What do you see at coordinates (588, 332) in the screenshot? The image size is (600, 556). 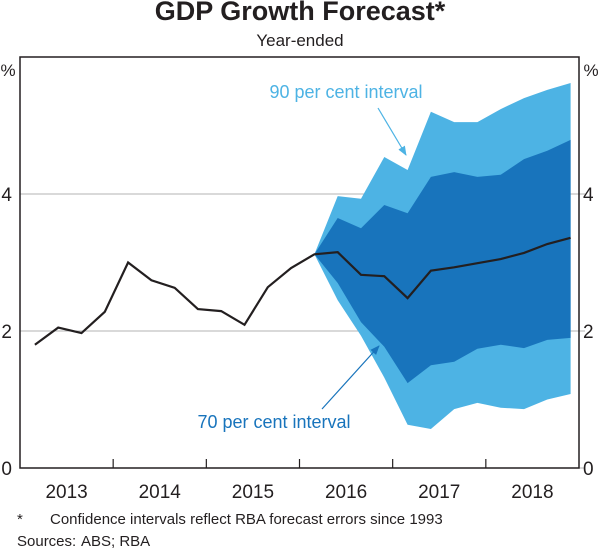 I see `y-tick-label-right: 2` at bounding box center [588, 332].